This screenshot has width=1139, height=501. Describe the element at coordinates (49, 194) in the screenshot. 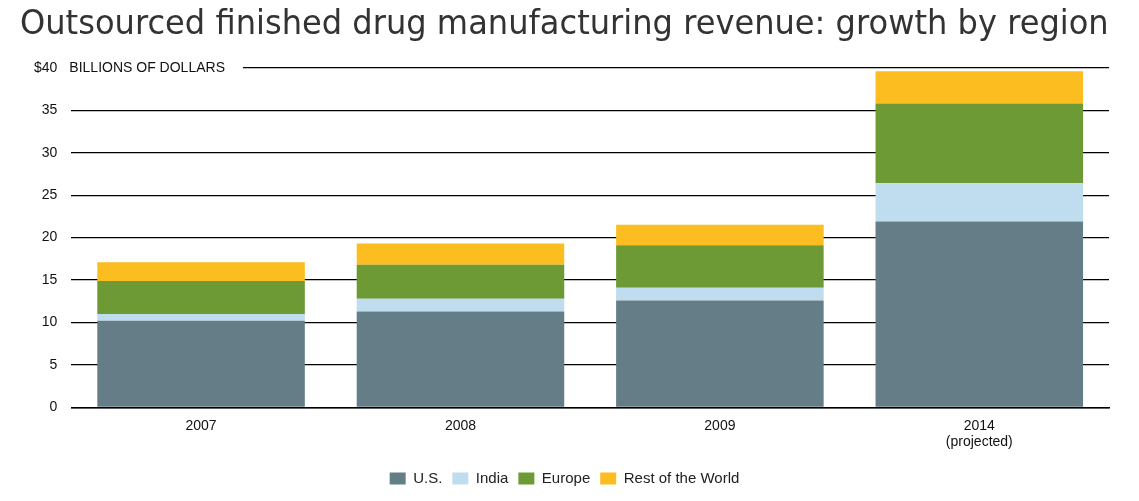

I see `y-tick-label: 25` at that location.